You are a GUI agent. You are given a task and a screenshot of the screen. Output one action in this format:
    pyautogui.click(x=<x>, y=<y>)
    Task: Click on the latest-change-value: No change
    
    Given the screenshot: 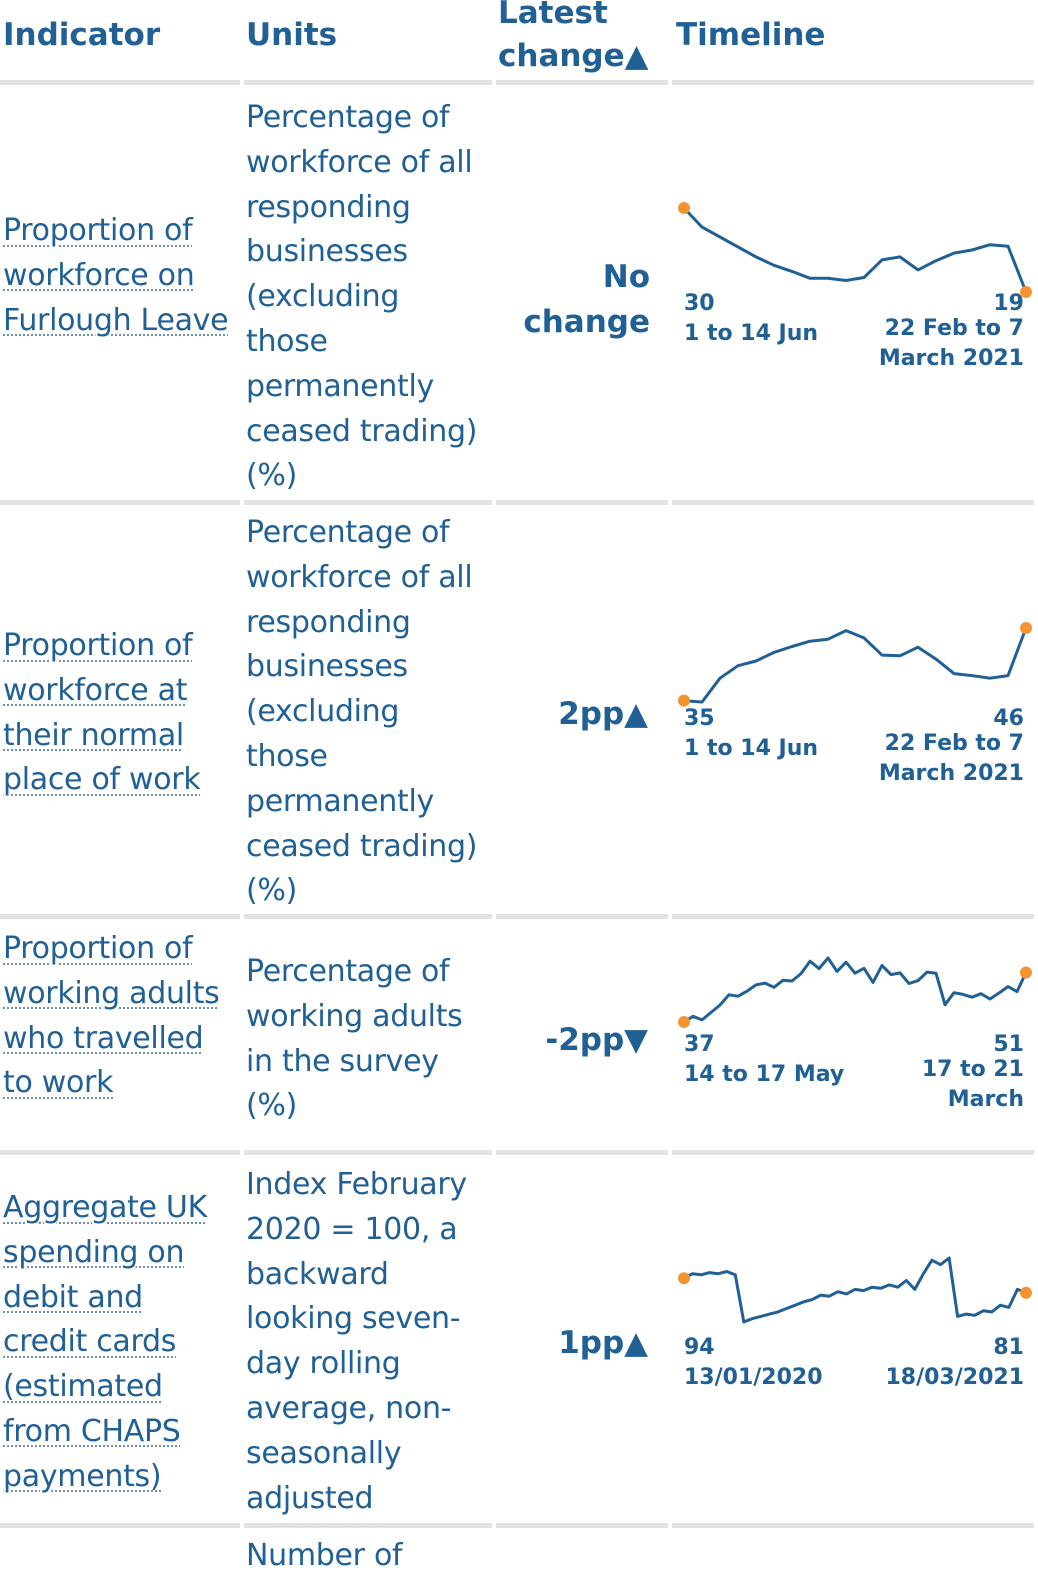 What is the action you would take?
    pyautogui.click(x=586, y=299)
    